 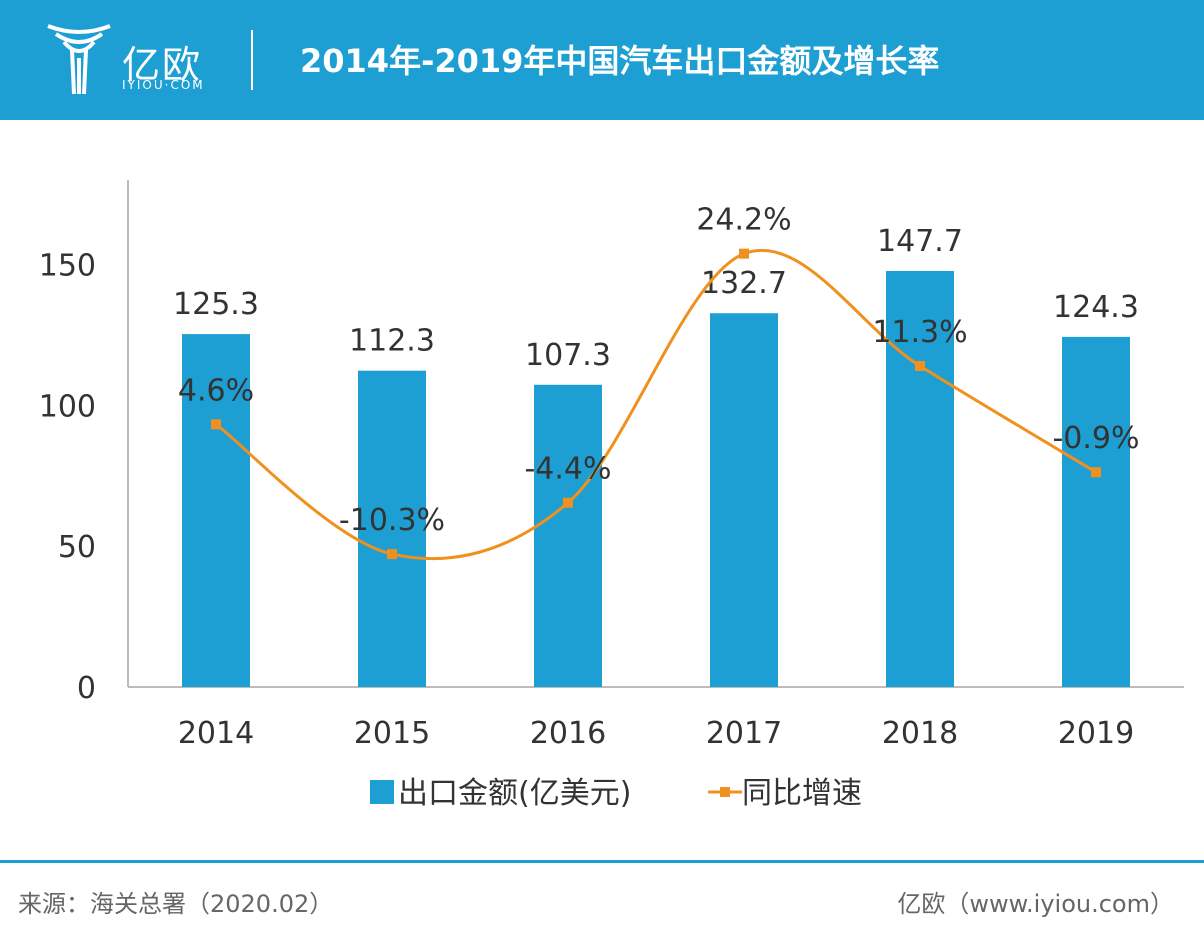 I want to click on growth-value-label: -4.4%, so click(x=567, y=469).